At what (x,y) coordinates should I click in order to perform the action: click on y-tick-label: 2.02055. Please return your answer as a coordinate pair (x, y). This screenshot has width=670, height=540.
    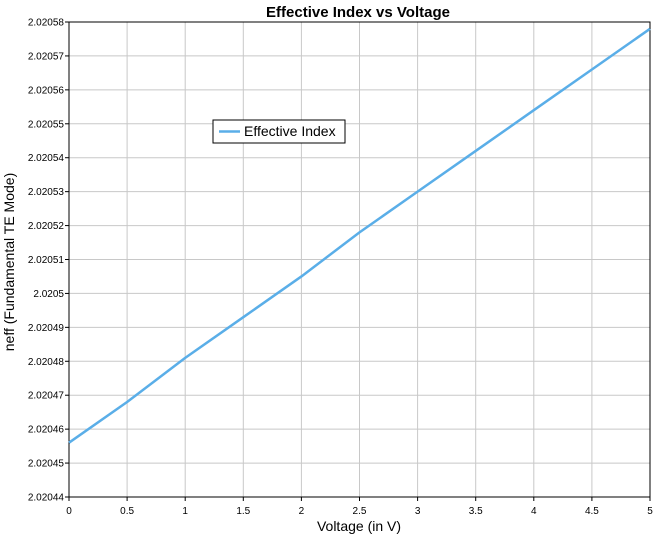
    Looking at the image, I should click on (46, 124).